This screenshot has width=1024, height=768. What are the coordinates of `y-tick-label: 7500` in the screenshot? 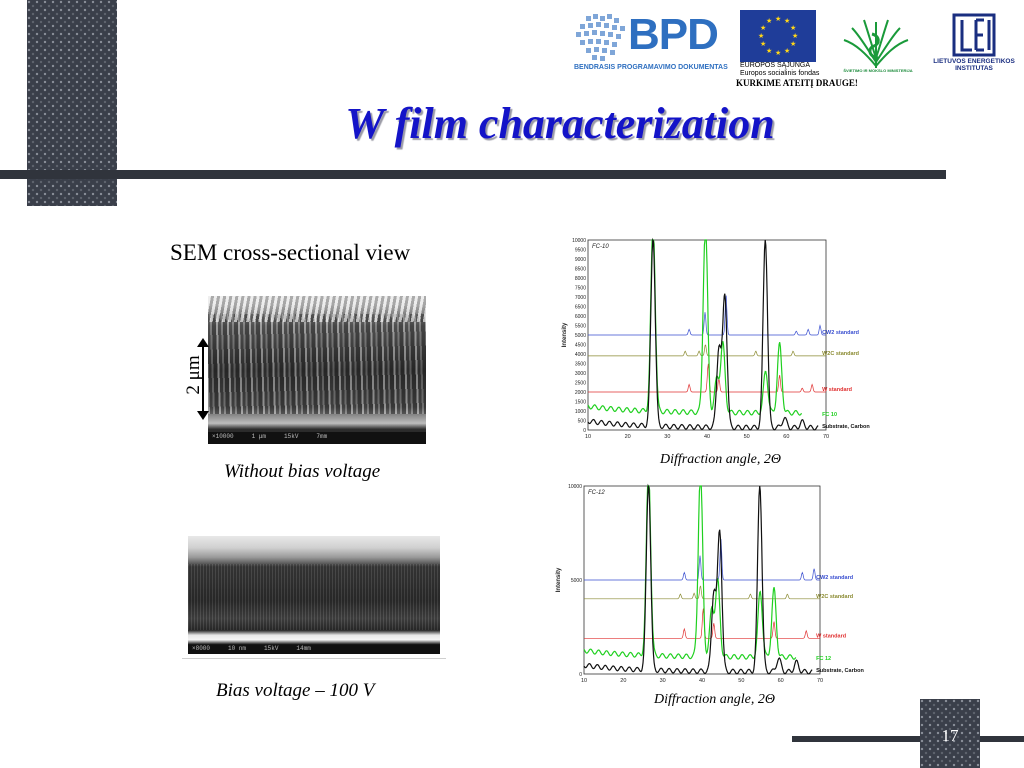 It's located at (580, 289).